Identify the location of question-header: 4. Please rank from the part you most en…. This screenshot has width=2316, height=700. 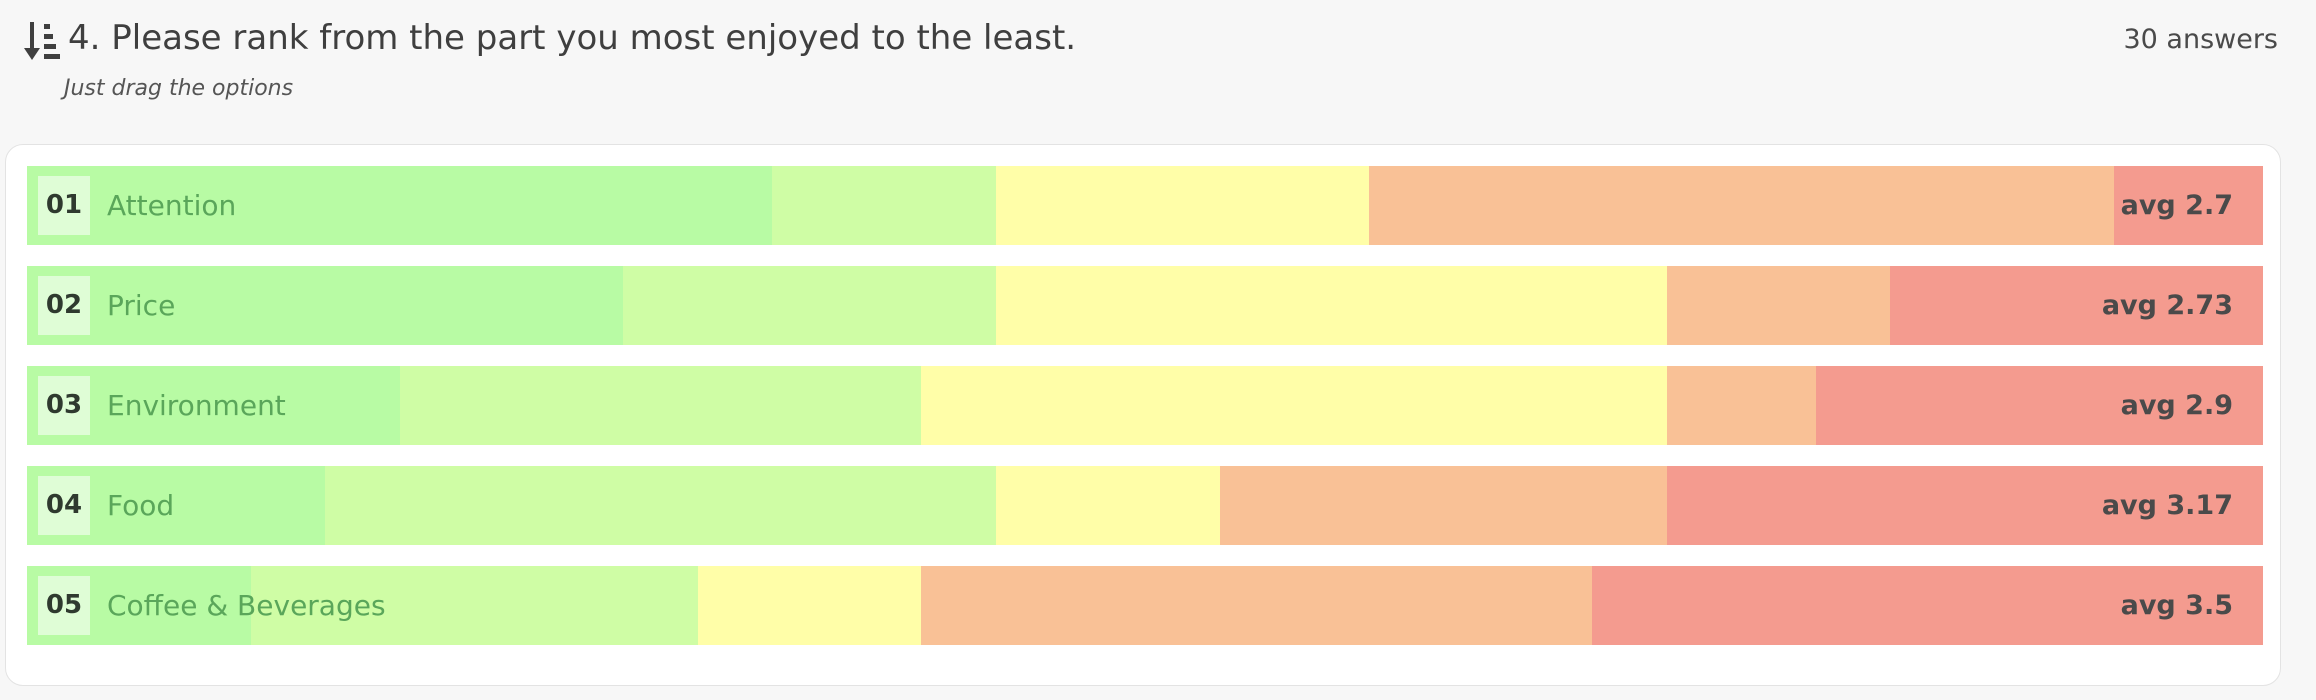
(1158, 44).